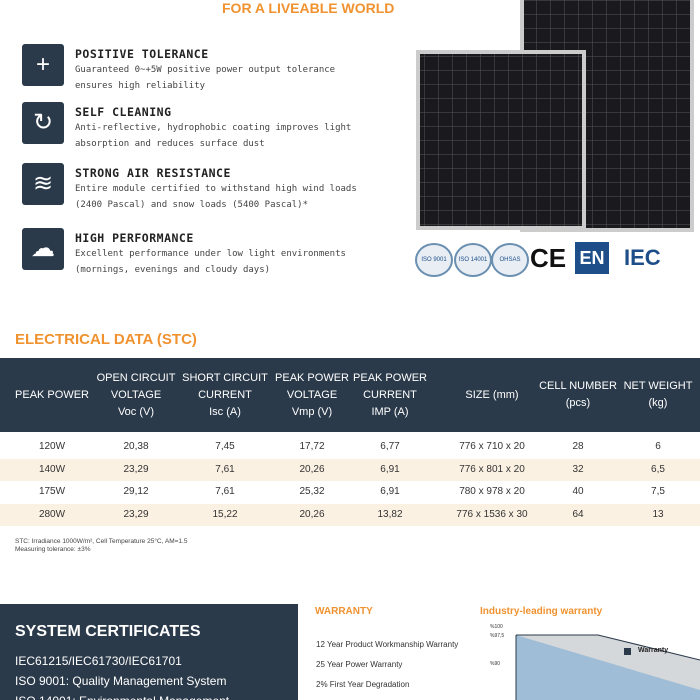 The image size is (700, 700). What do you see at coordinates (497, 636) in the screenshot?
I see `axis-label: %97,5` at bounding box center [497, 636].